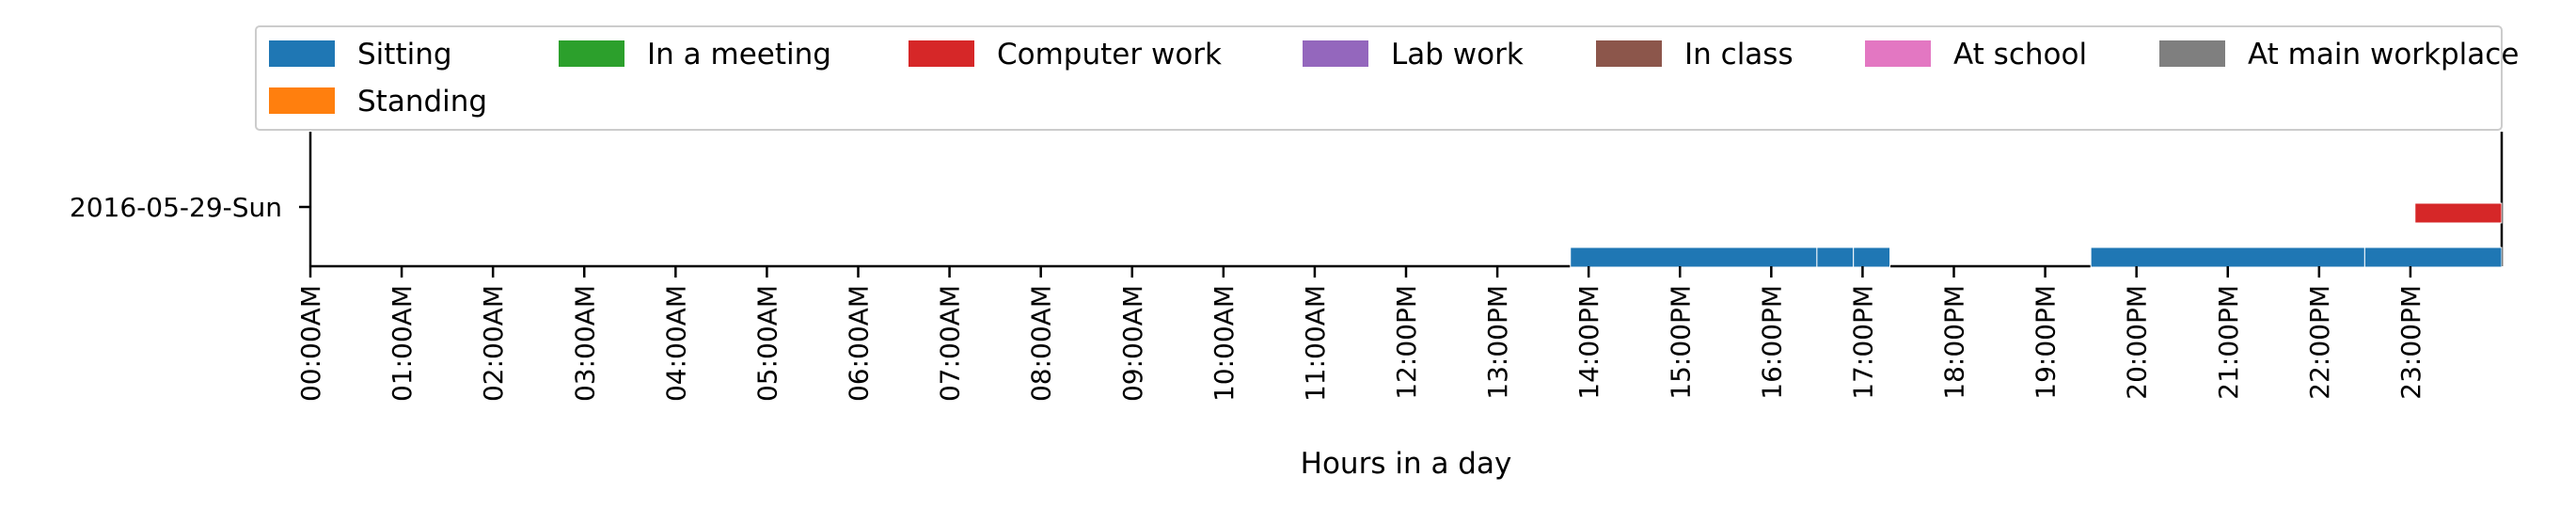  What do you see at coordinates (2046, 343) in the screenshot?
I see `x-tick-label: 19:00PM` at bounding box center [2046, 343].